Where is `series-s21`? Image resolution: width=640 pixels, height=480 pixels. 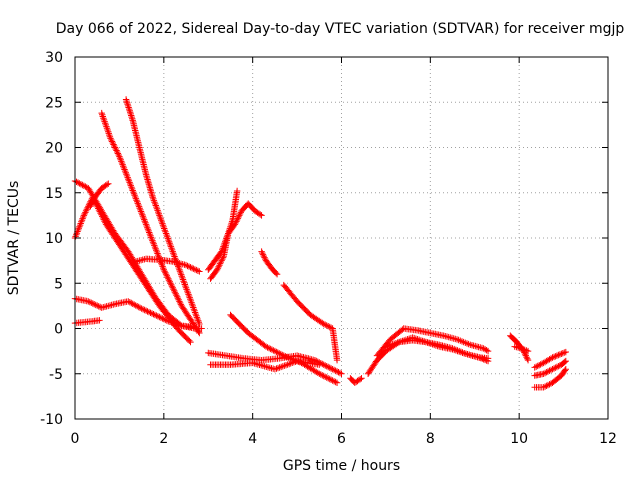
series-s21 is located at coordinates (521, 349).